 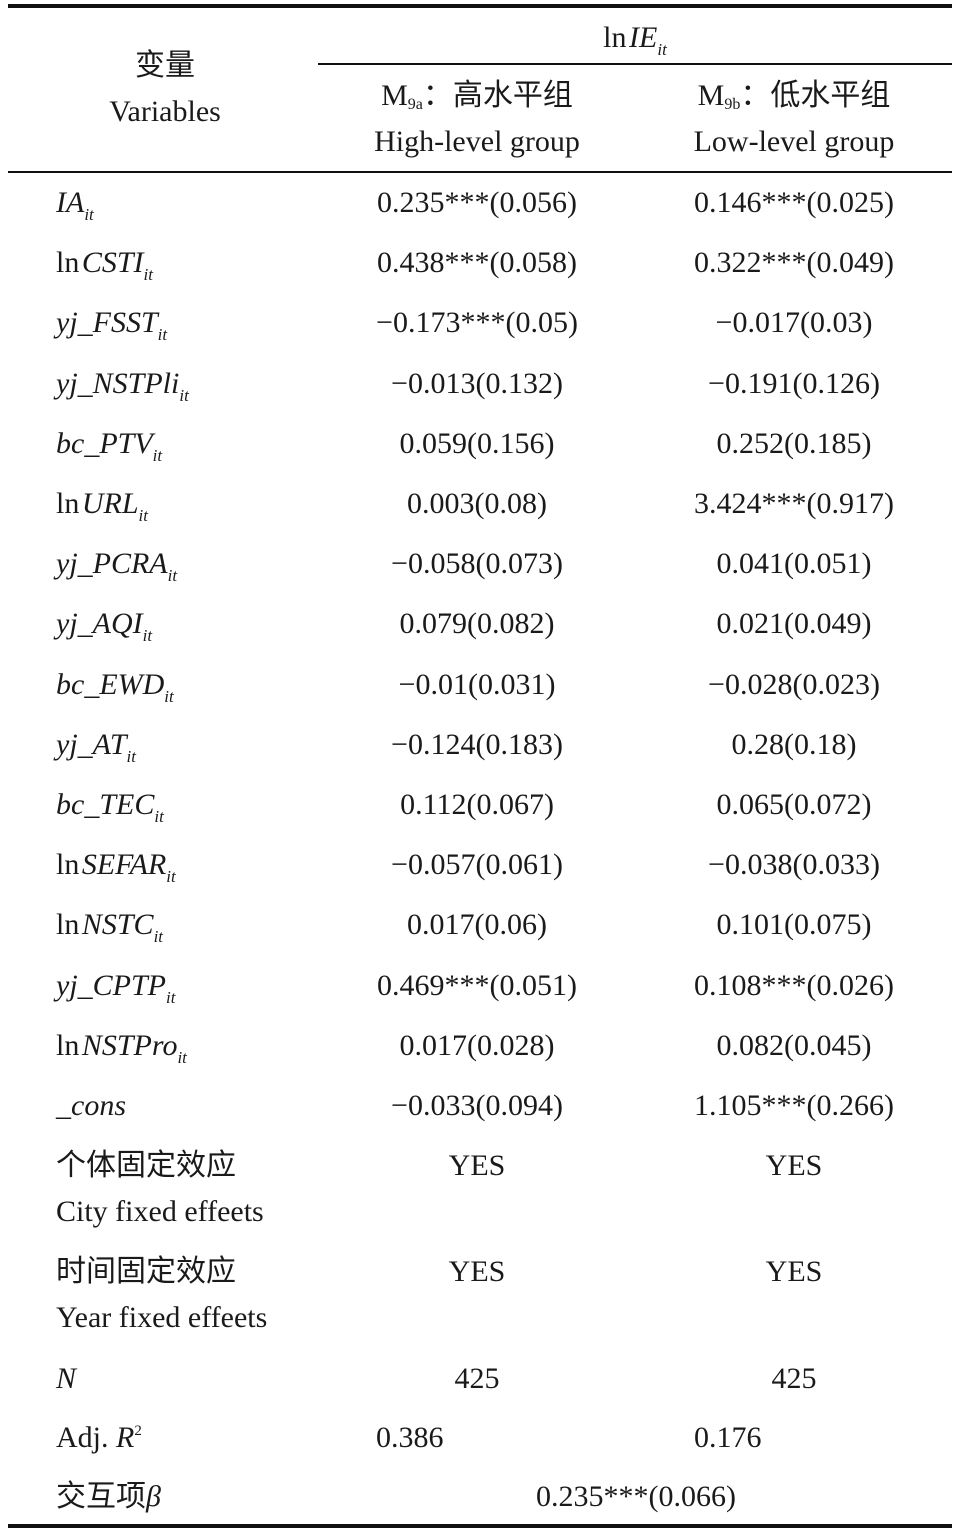 What do you see at coordinates (480, 172) in the screenshot?
I see `header-bottom-rule` at bounding box center [480, 172].